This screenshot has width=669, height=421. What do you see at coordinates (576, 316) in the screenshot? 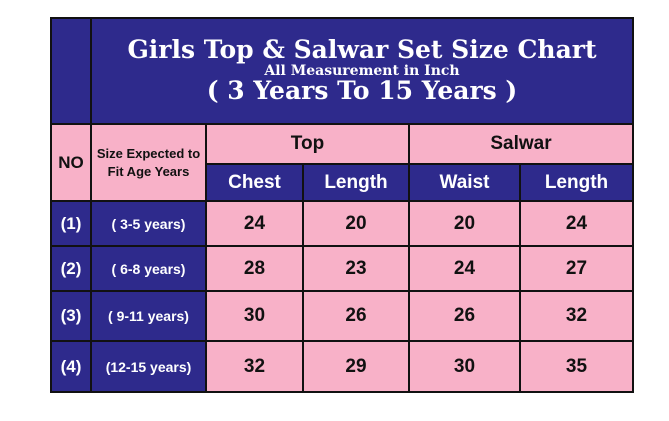
I see `row-3-salwar-length: 32` at bounding box center [576, 316].